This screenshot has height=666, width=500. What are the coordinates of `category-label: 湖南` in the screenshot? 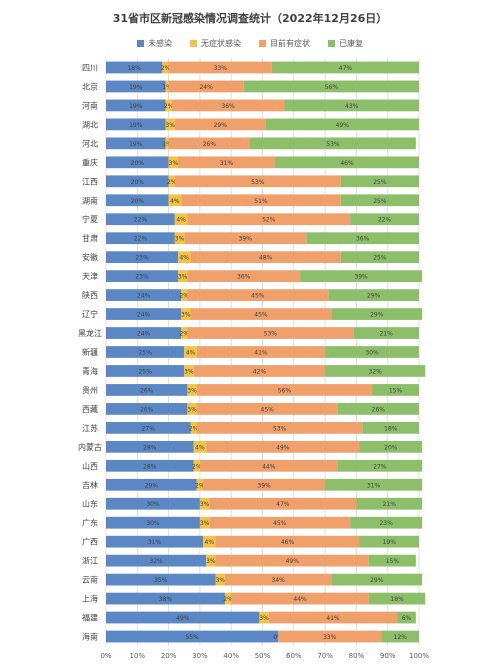 It's located at (90, 200).